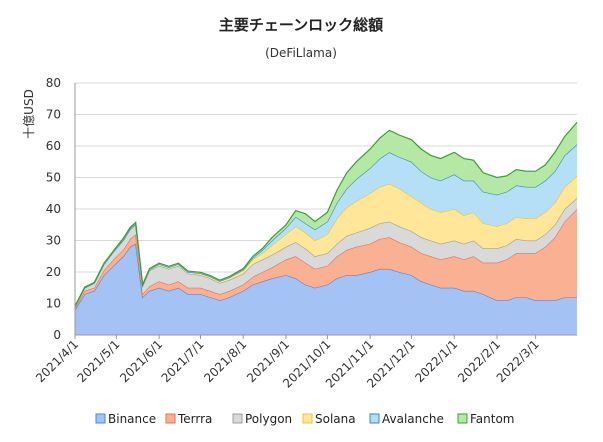 The width and height of the screenshot is (603, 442). What do you see at coordinates (462, 418) in the screenshot?
I see `legend-swatch-fantom` at bounding box center [462, 418].